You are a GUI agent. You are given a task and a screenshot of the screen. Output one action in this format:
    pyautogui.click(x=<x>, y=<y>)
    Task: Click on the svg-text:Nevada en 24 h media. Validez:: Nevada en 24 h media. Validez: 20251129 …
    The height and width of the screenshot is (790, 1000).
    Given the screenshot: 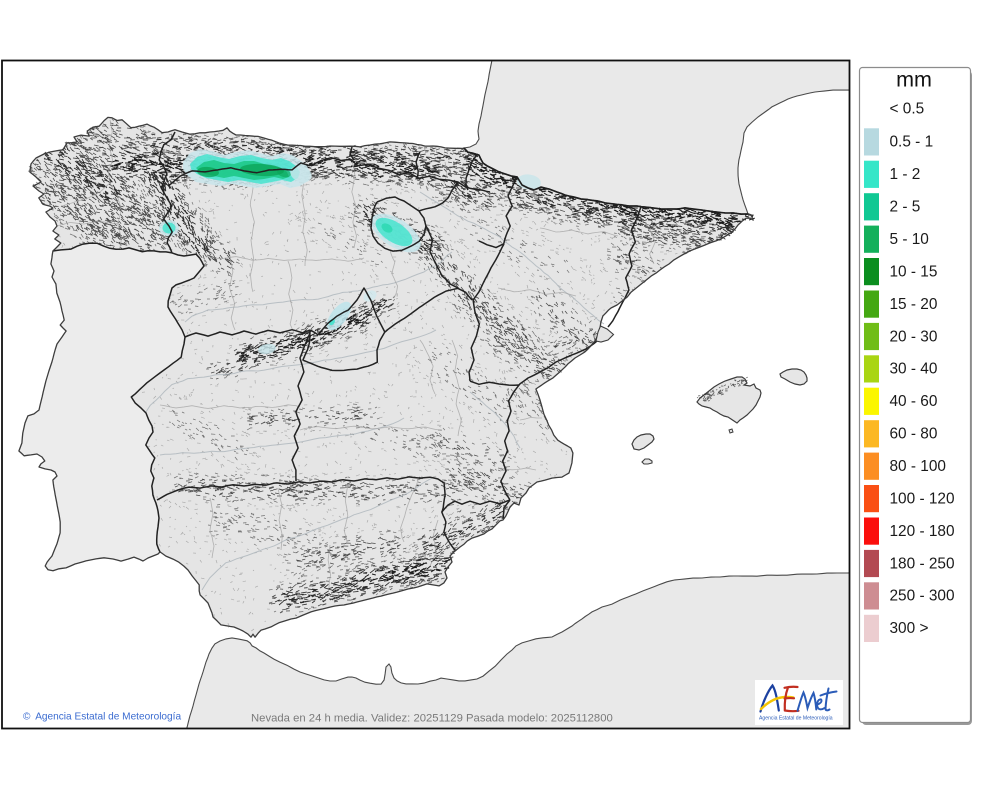 What is the action you would take?
    pyautogui.click(x=432, y=719)
    